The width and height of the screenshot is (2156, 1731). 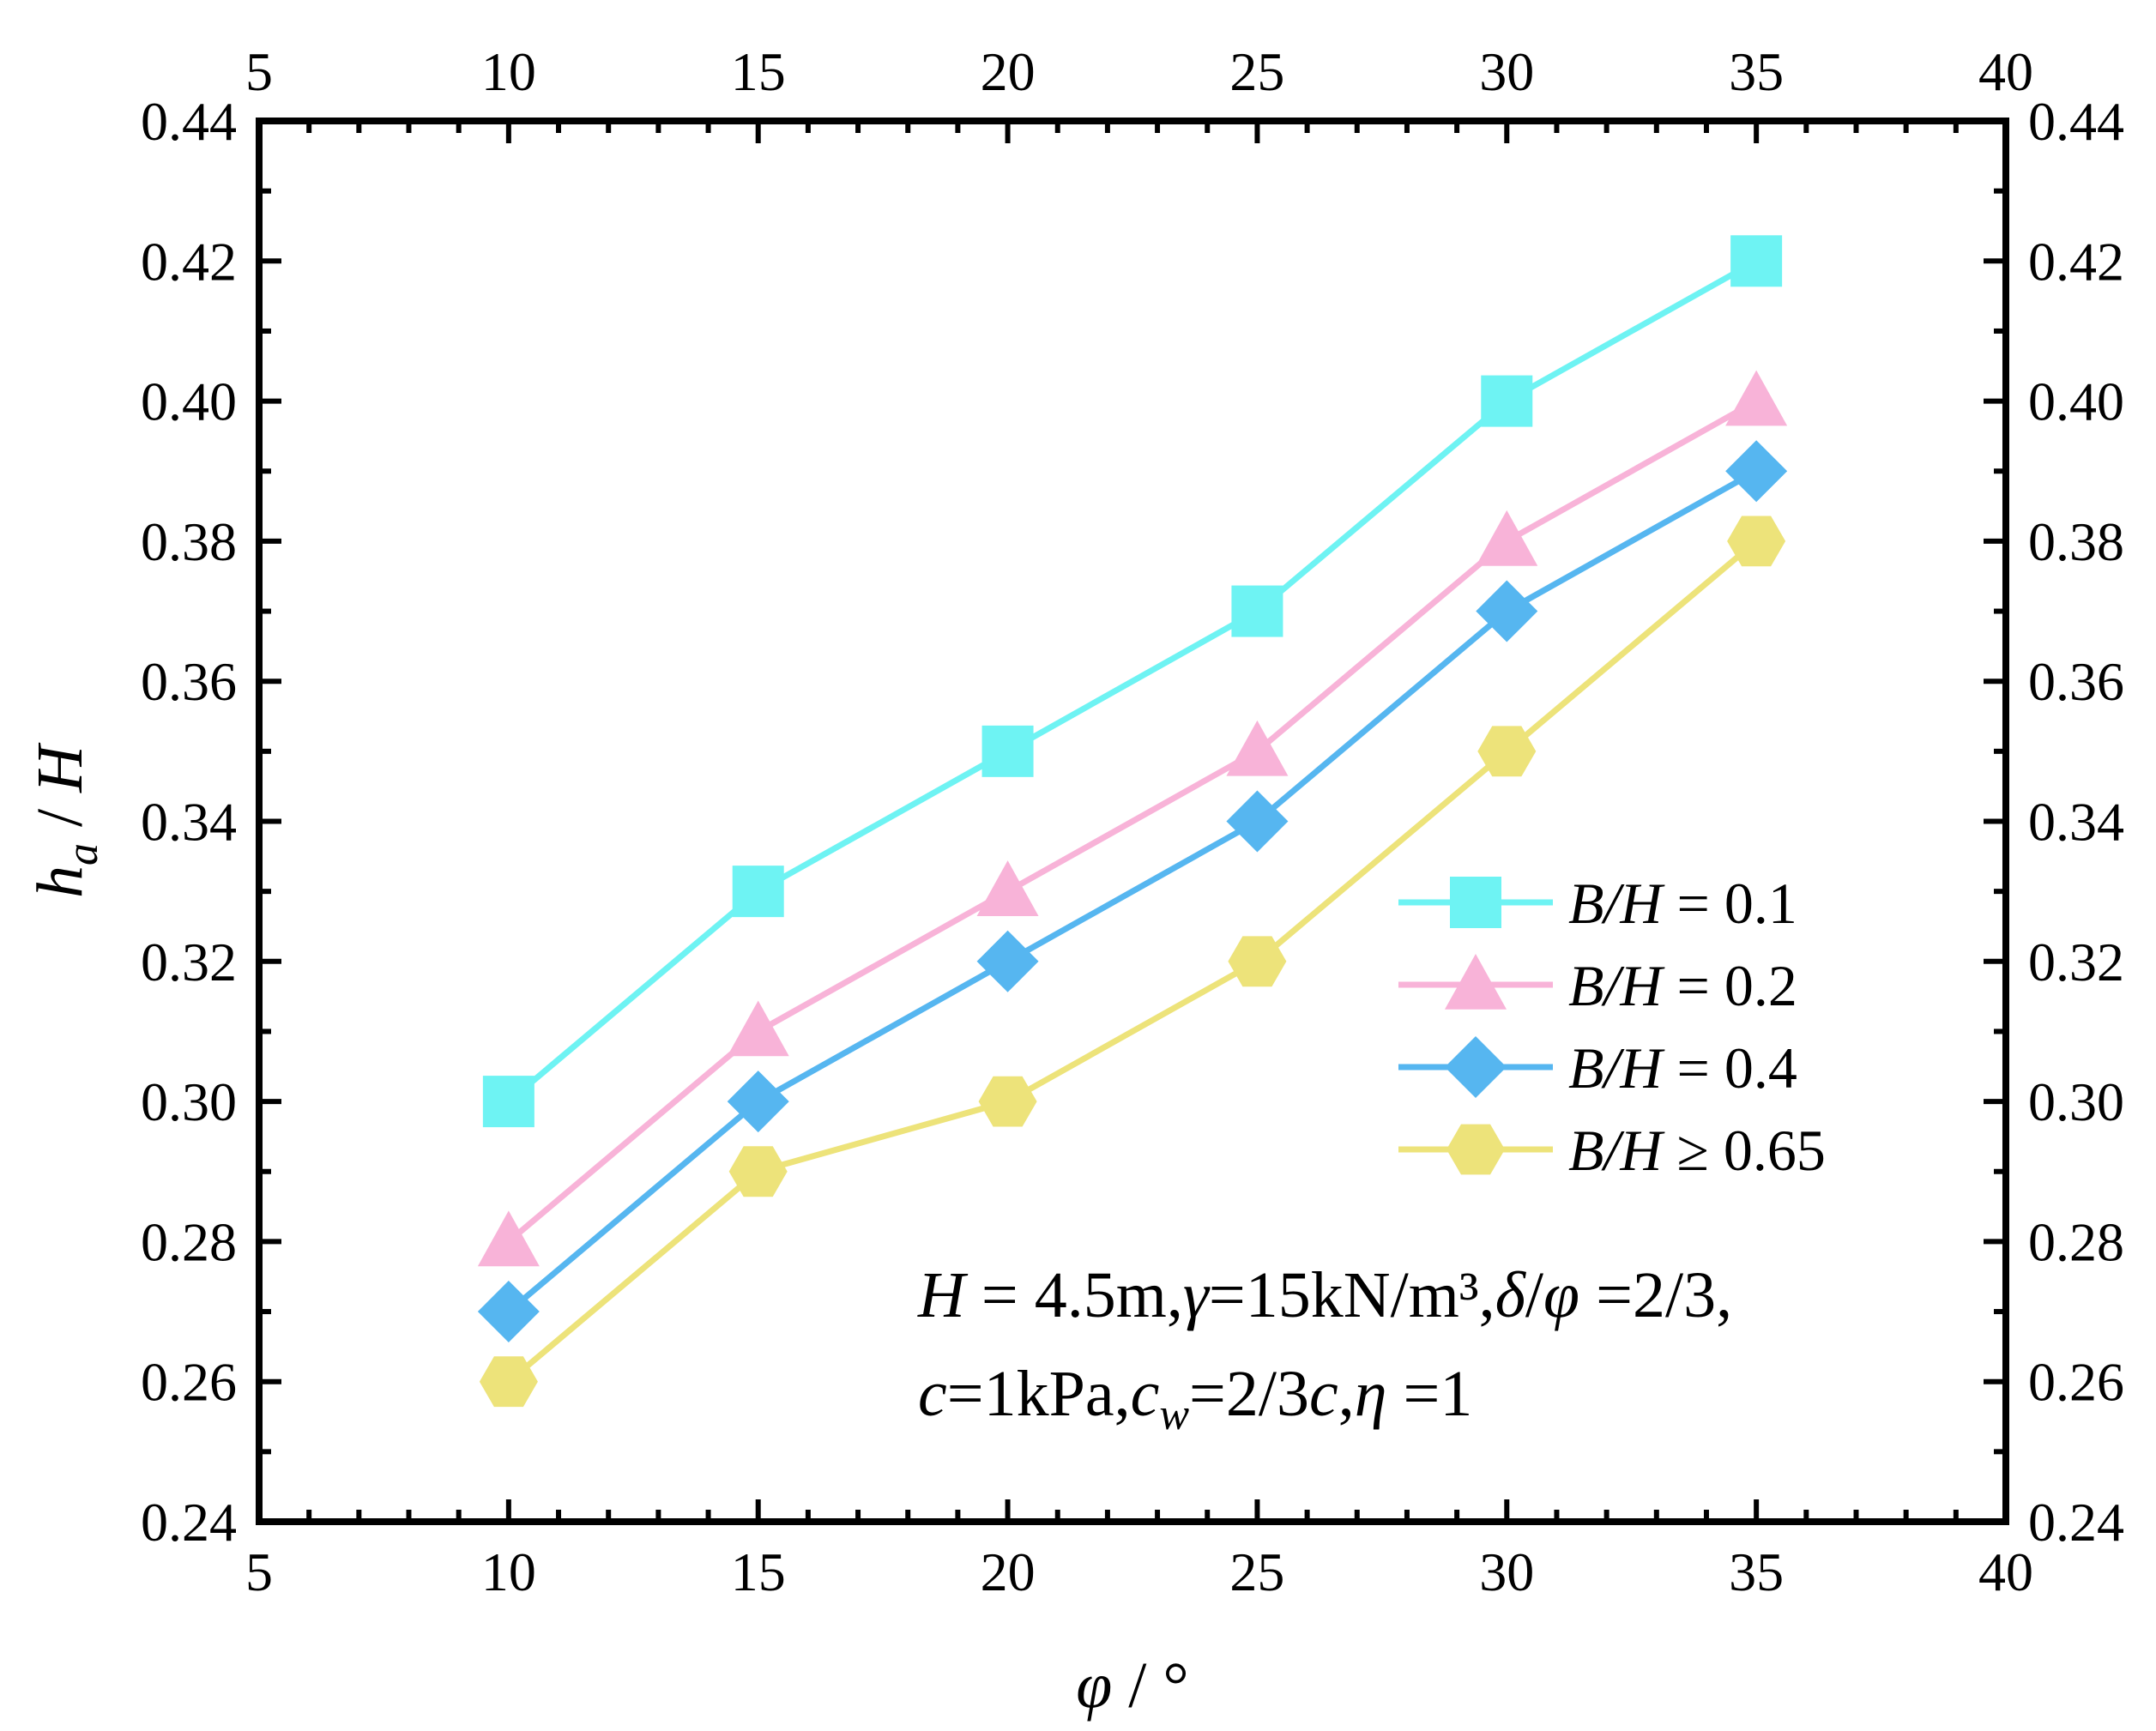 I want to click on x-tick-label-top: 20, so click(x=1008, y=71).